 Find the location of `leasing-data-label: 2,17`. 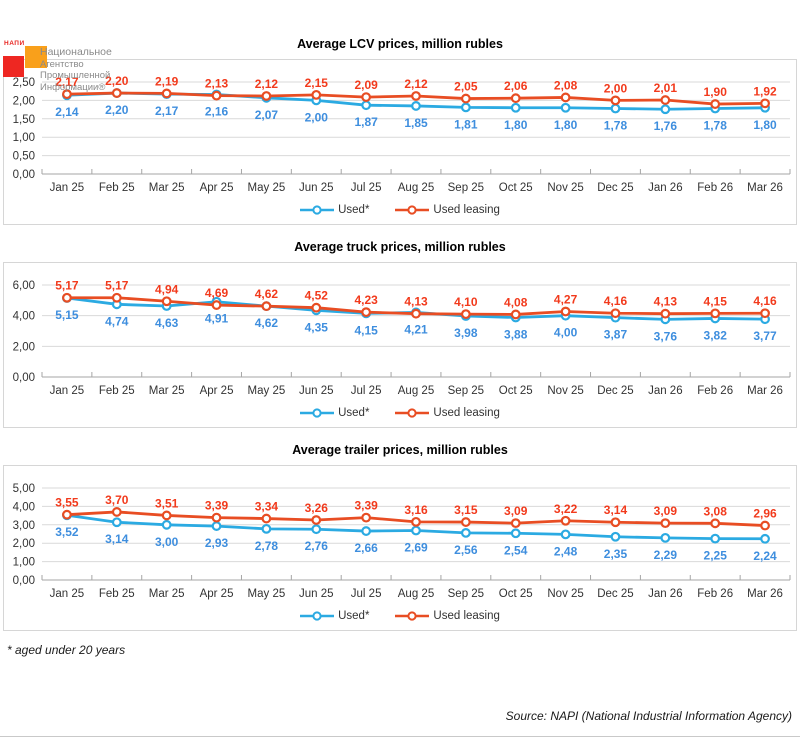

leasing-data-label: 2,17 is located at coordinates (67, 82).